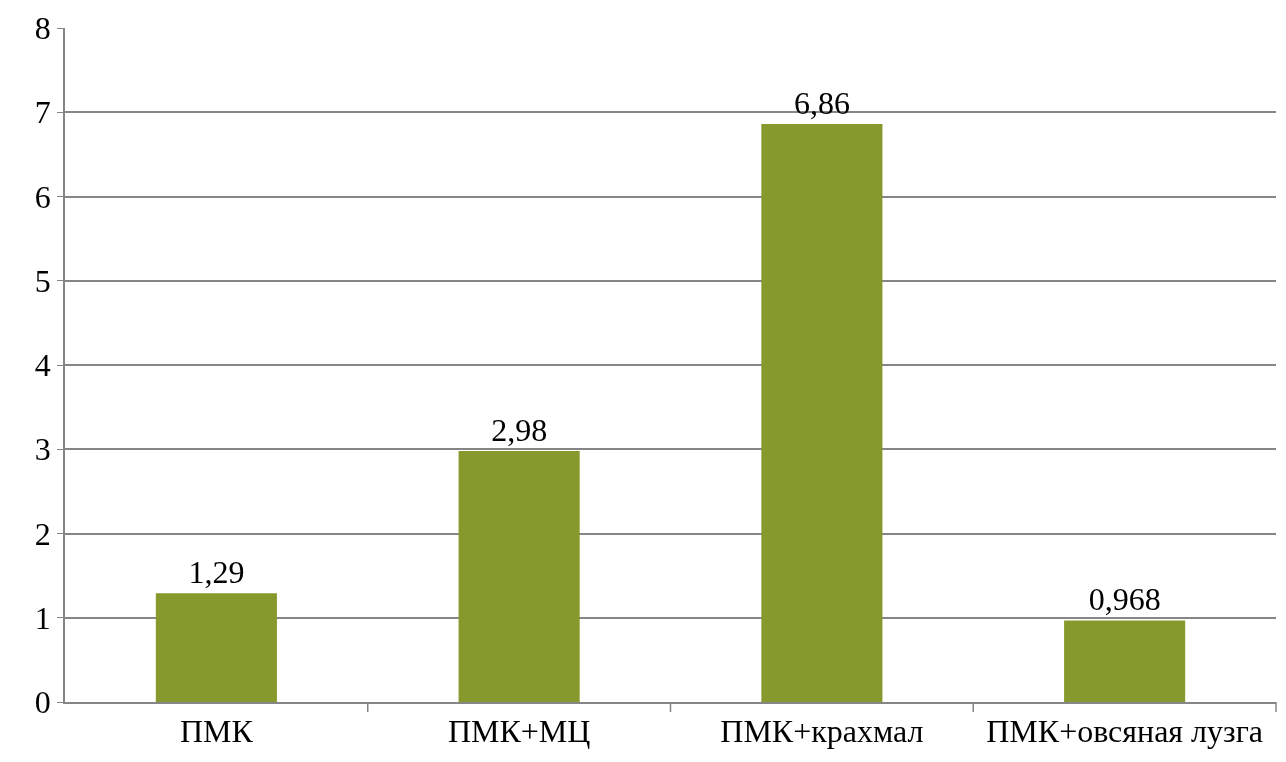 Image resolution: width=1286 pixels, height=762 pixels. I want to click on y-tick-label: 6, so click(42, 196).